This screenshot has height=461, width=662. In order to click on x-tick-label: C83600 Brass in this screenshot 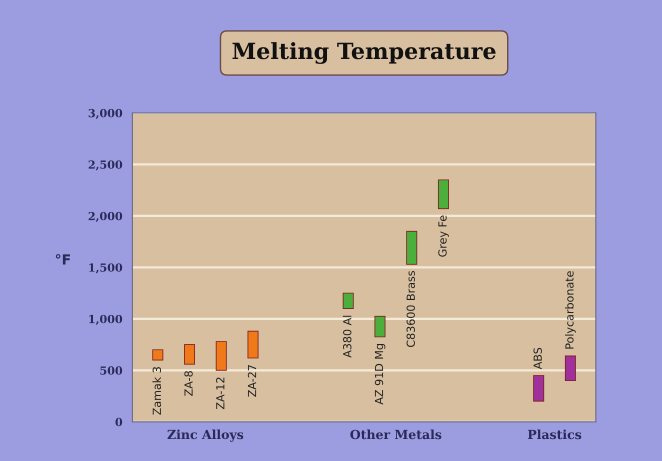, I will do `click(410, 309)`.